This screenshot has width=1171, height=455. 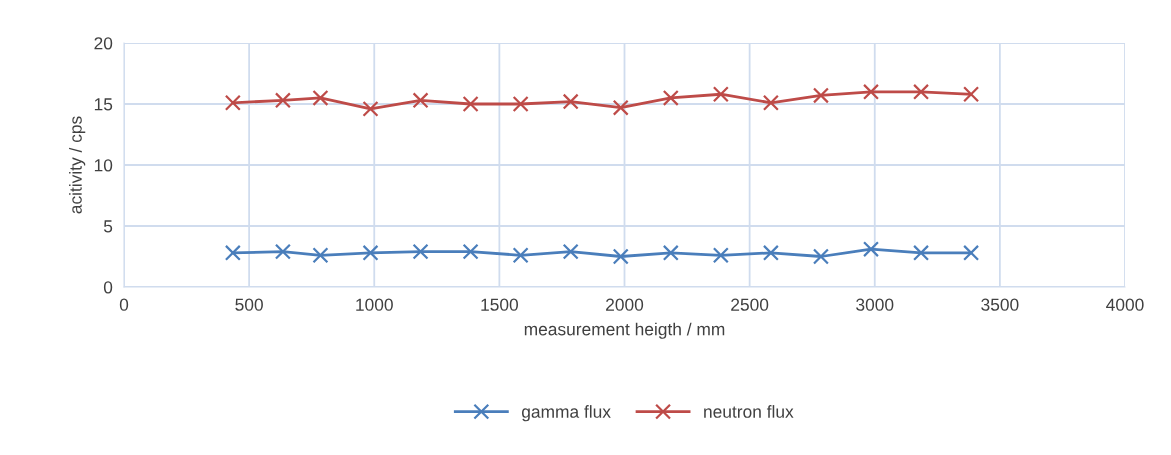 I want to click on y-tick-label: 20, so click(x=103, y=43).